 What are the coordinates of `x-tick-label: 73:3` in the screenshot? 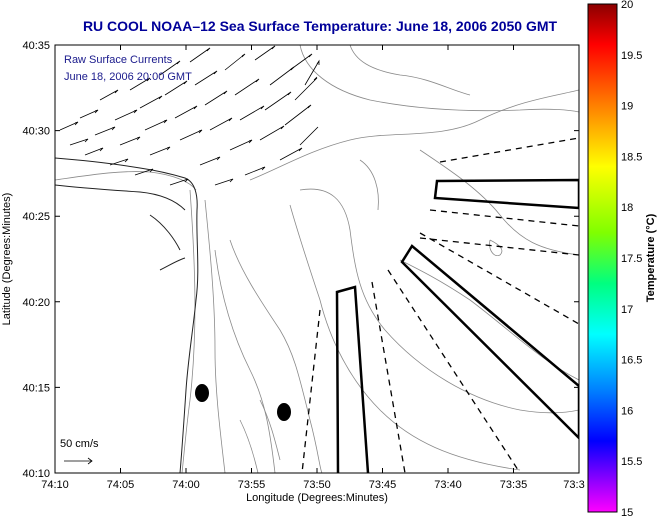 It's located at (573, 485).